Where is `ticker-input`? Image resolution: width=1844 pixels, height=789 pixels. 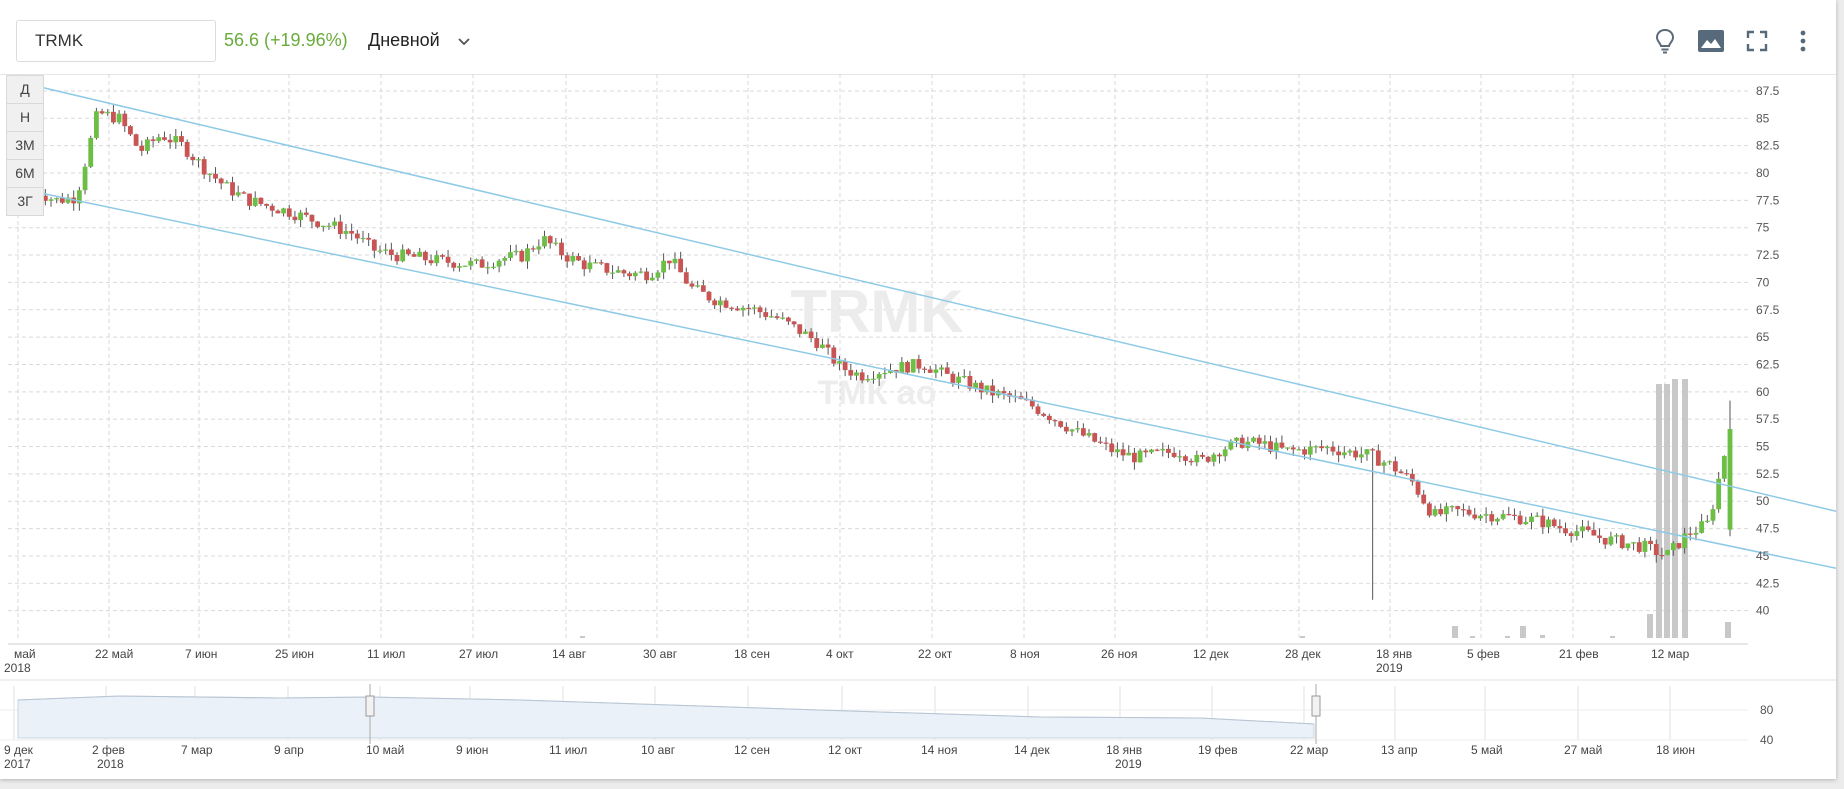
ticker-input is located at coordinates (116, 41).